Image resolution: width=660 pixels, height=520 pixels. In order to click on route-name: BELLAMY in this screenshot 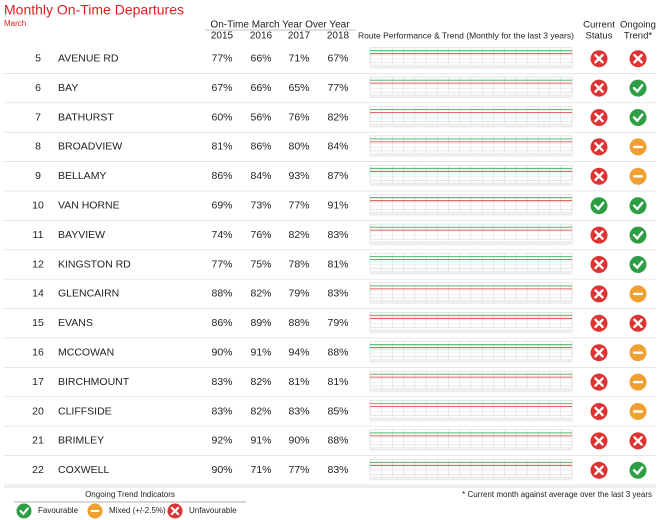, I will do `click(82, 176)`.